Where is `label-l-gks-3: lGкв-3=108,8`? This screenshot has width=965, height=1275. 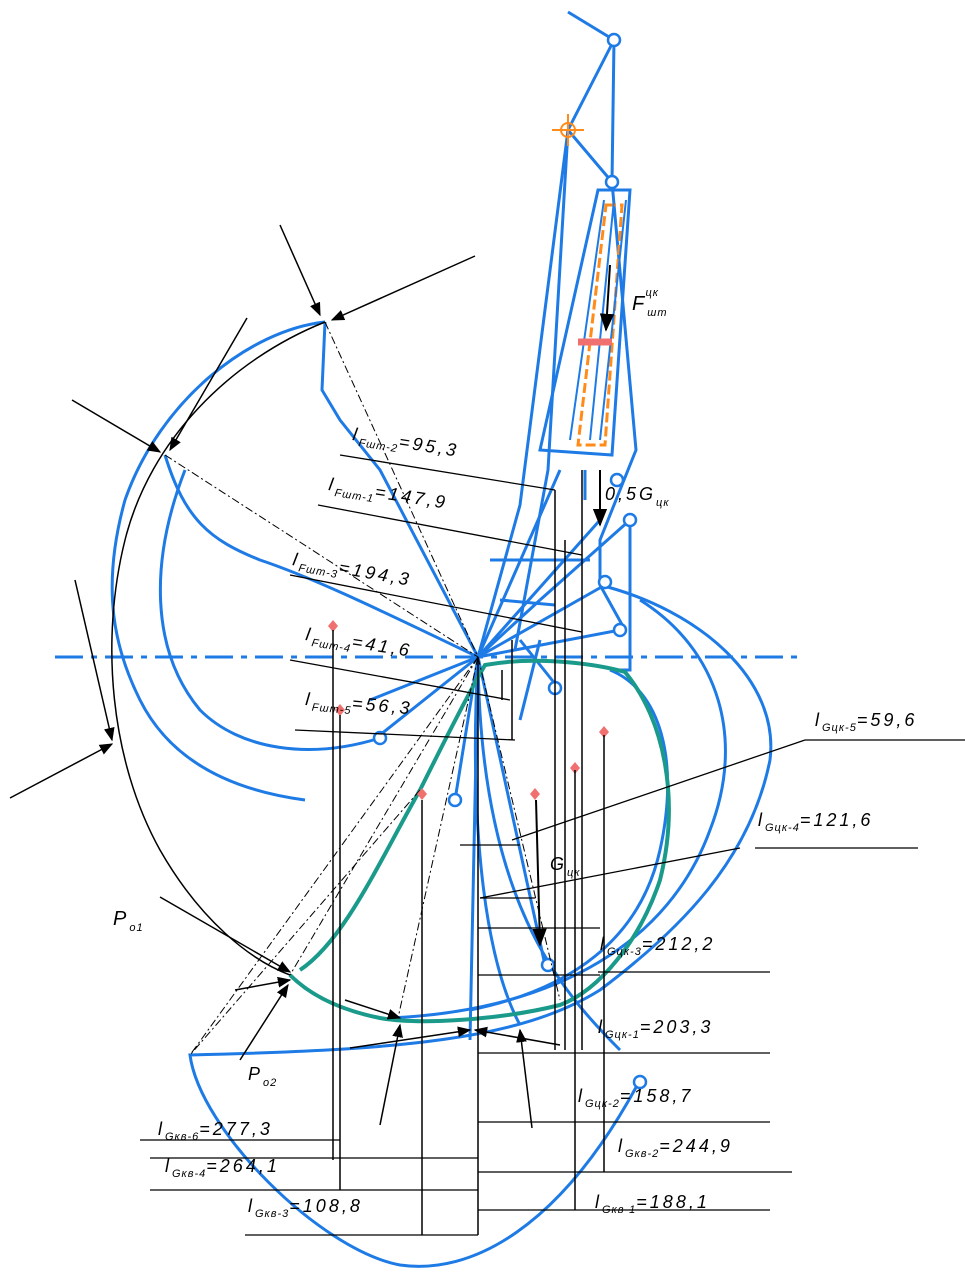 label-l-gks-3: lGкв-3=108,8 is located at coordinates (305, 1208).